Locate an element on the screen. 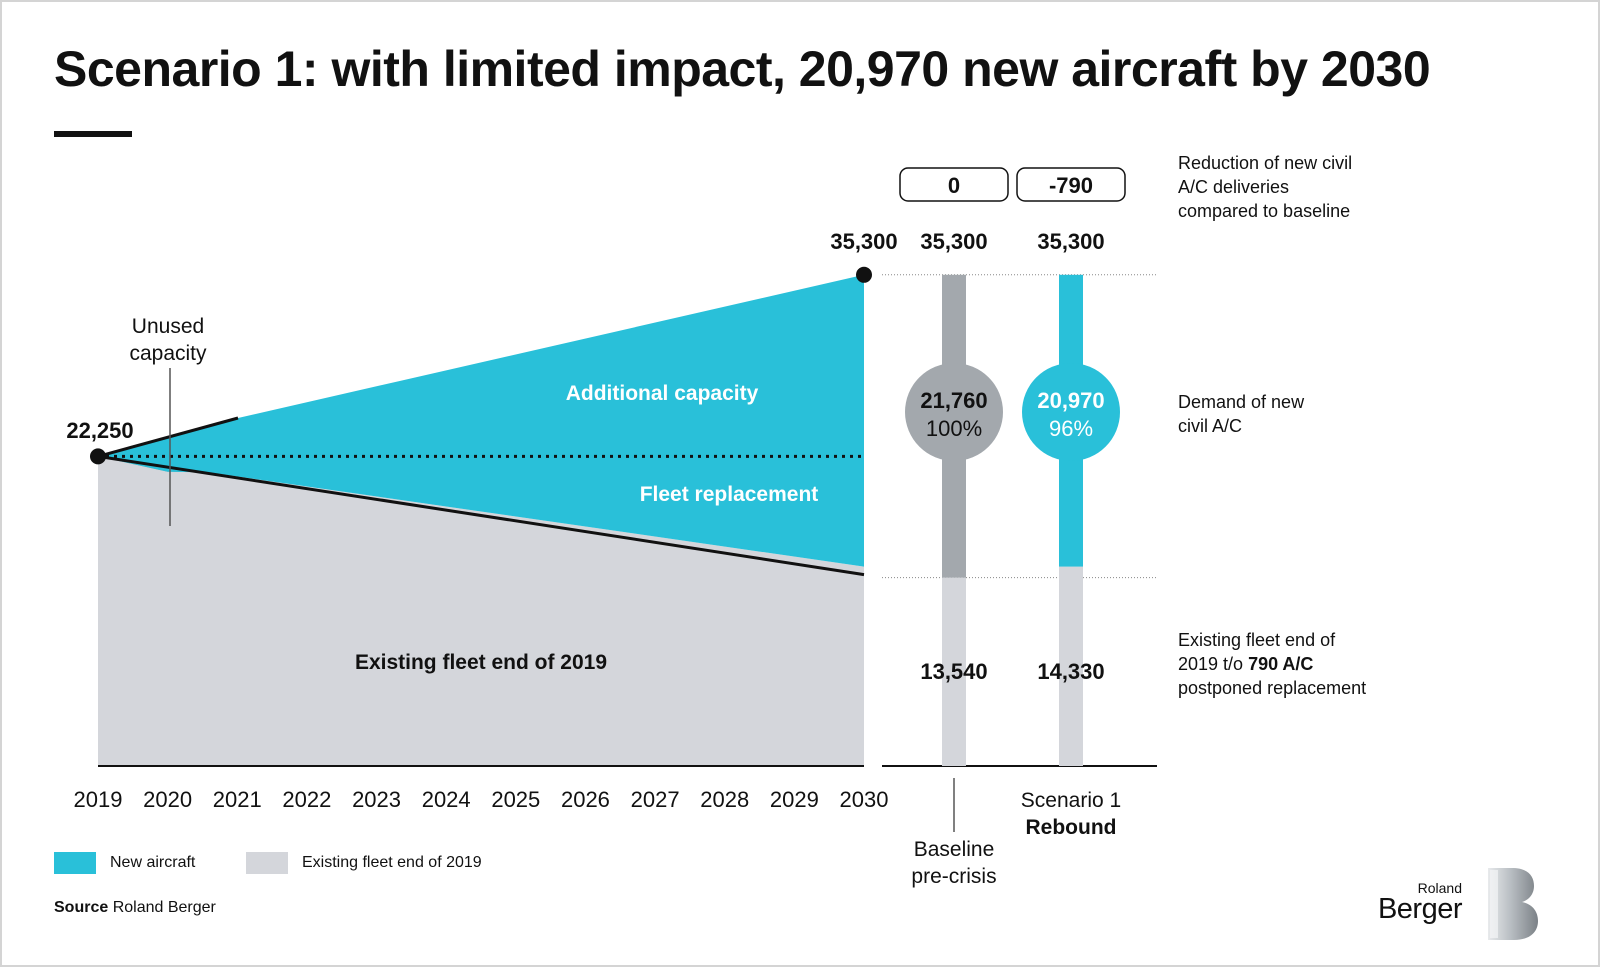 This screenshot has height=967, width=1600. legend-label: New aircraft is located at coordinates (153, 862).